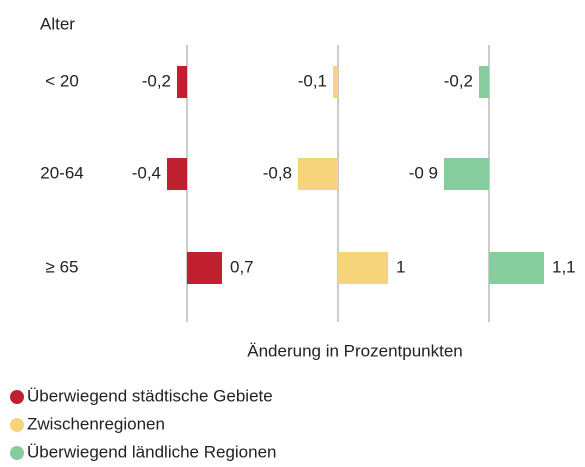 This screenshot has width=585, height=467. I want to click on x-axis-label: Änderung in Prozentpunkten, so click(355, 350).